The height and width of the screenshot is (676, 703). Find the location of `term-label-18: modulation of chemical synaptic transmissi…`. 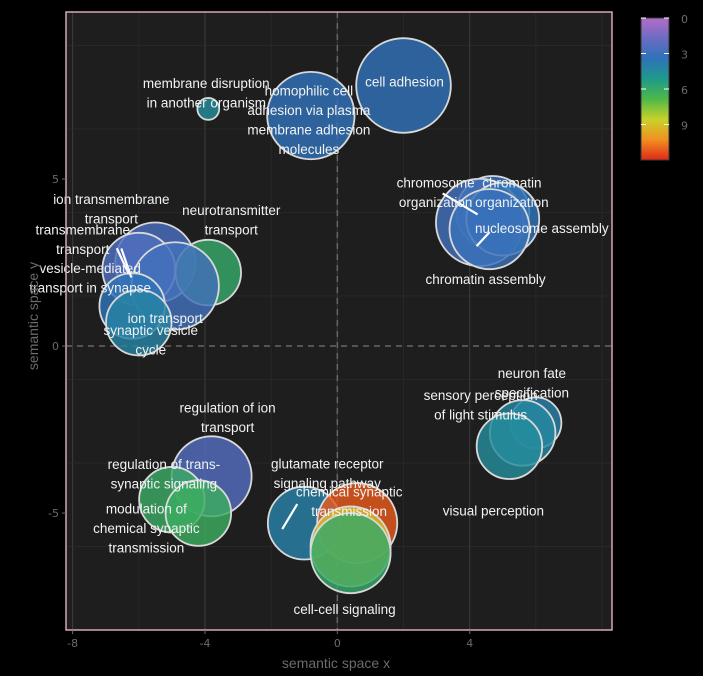

term-label-18: modulation of chemical synaptic transmissi… is located at coordinates (146, 529).